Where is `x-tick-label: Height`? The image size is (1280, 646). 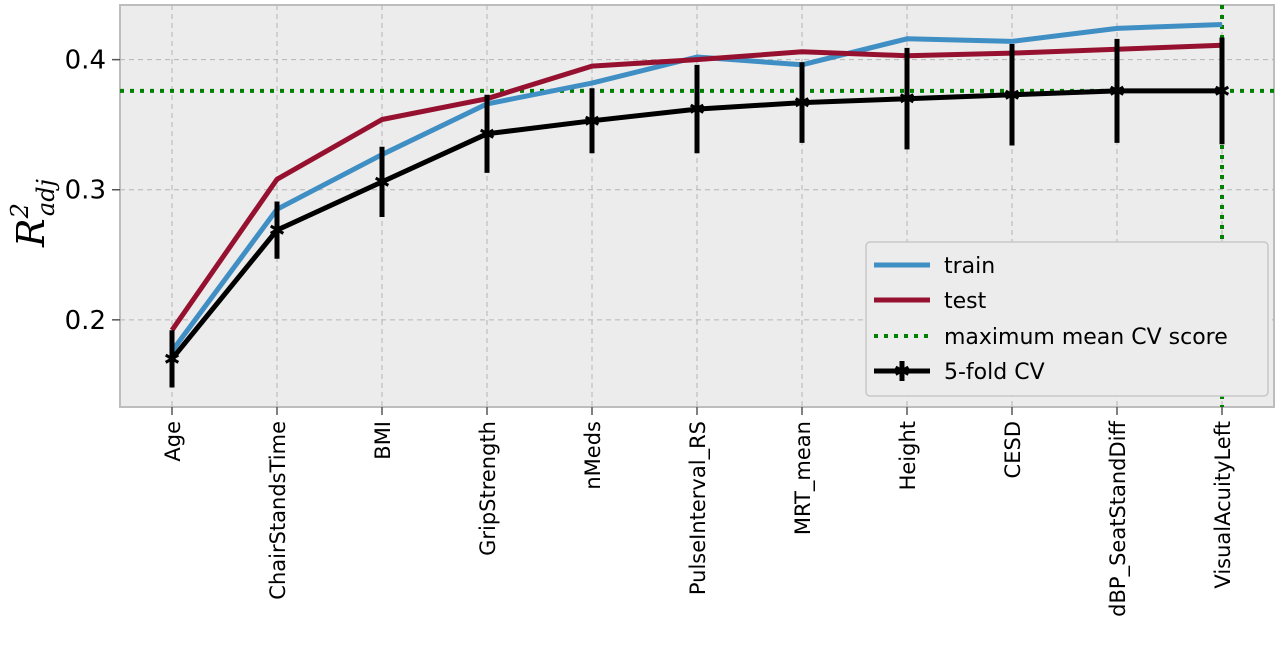
x-tick-label: Height is located at coordinates (908, 455).